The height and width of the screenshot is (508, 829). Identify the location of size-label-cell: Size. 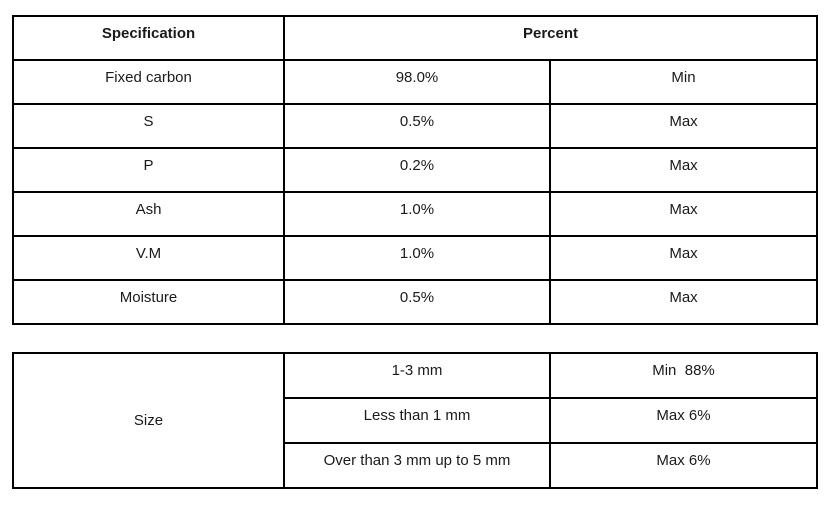
(148, 420).